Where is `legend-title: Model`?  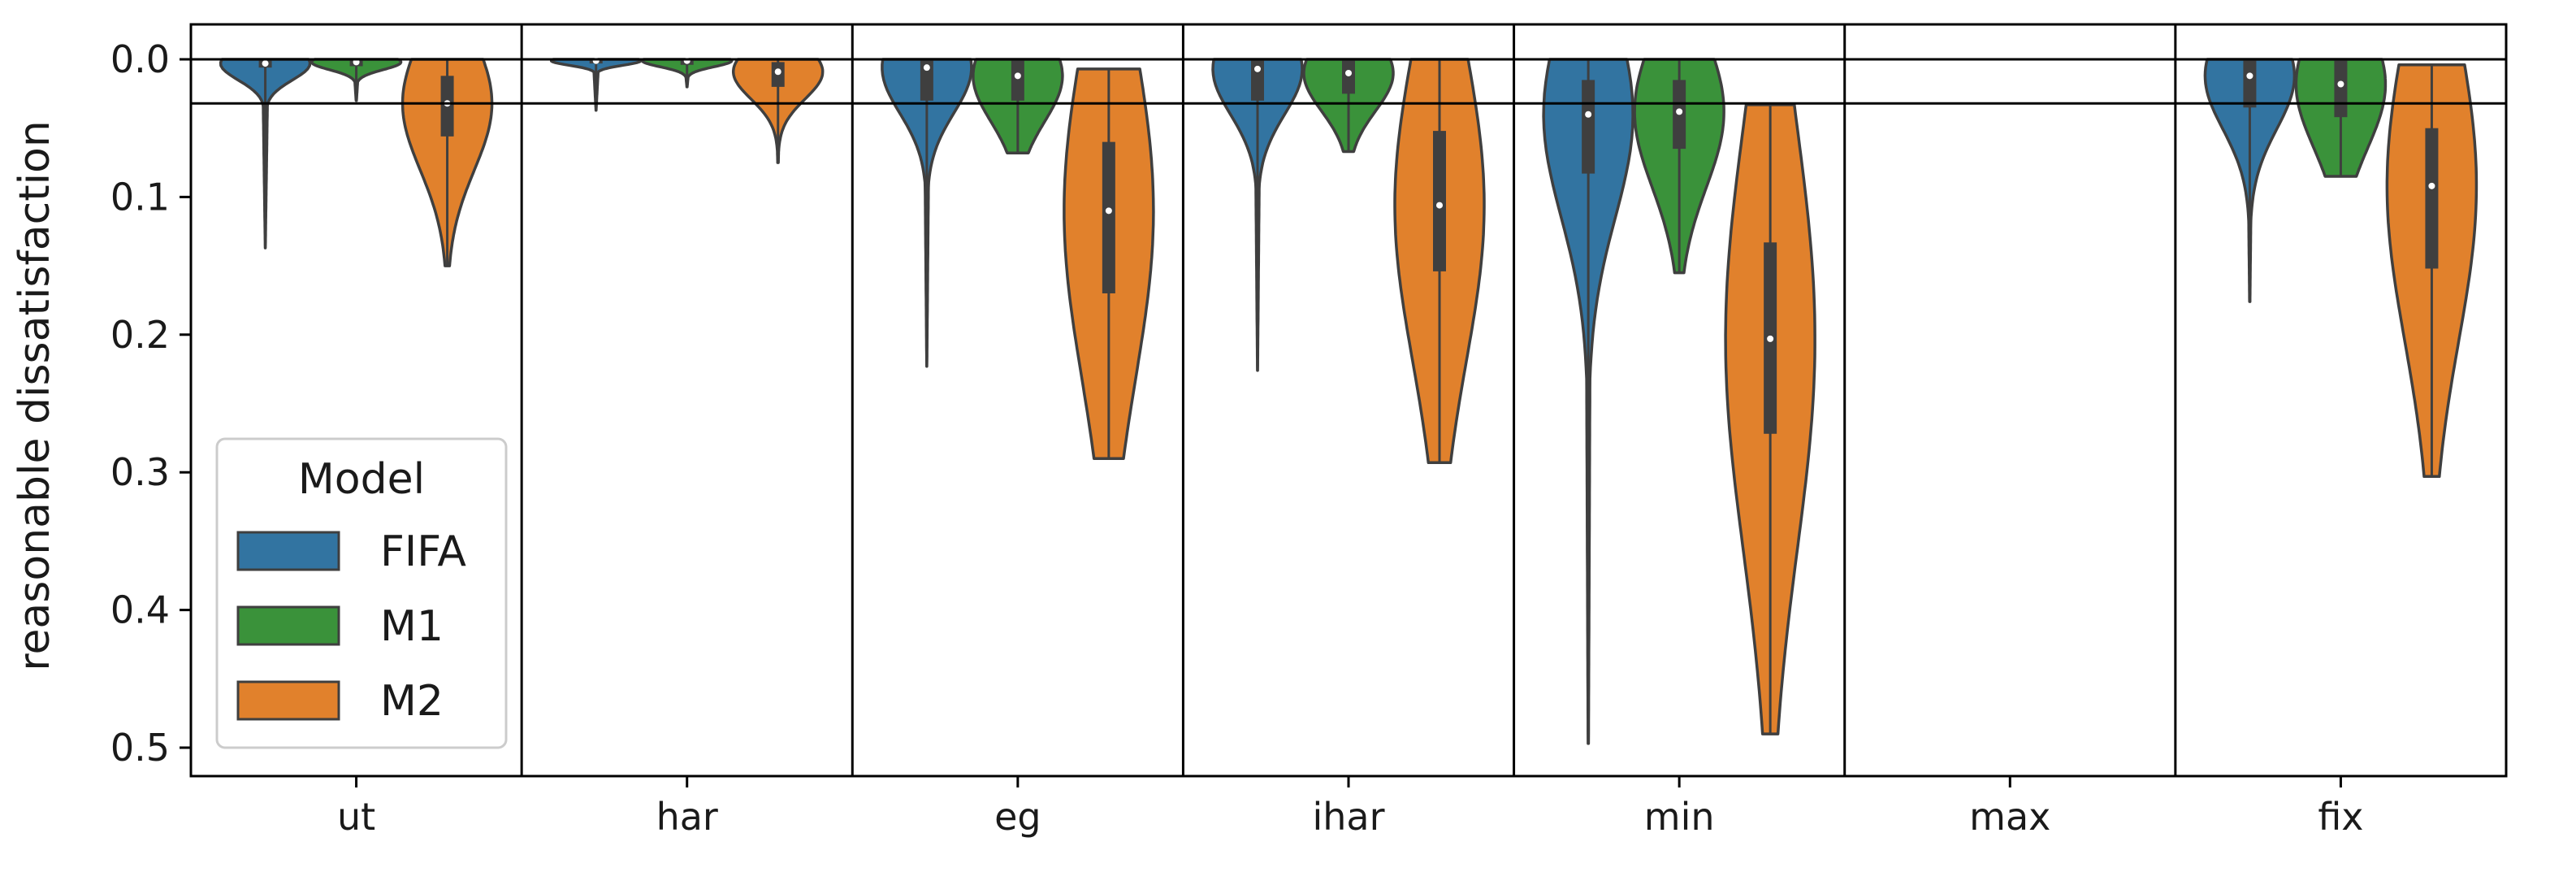
legend-title: Model is located at coordinates (361, 479).